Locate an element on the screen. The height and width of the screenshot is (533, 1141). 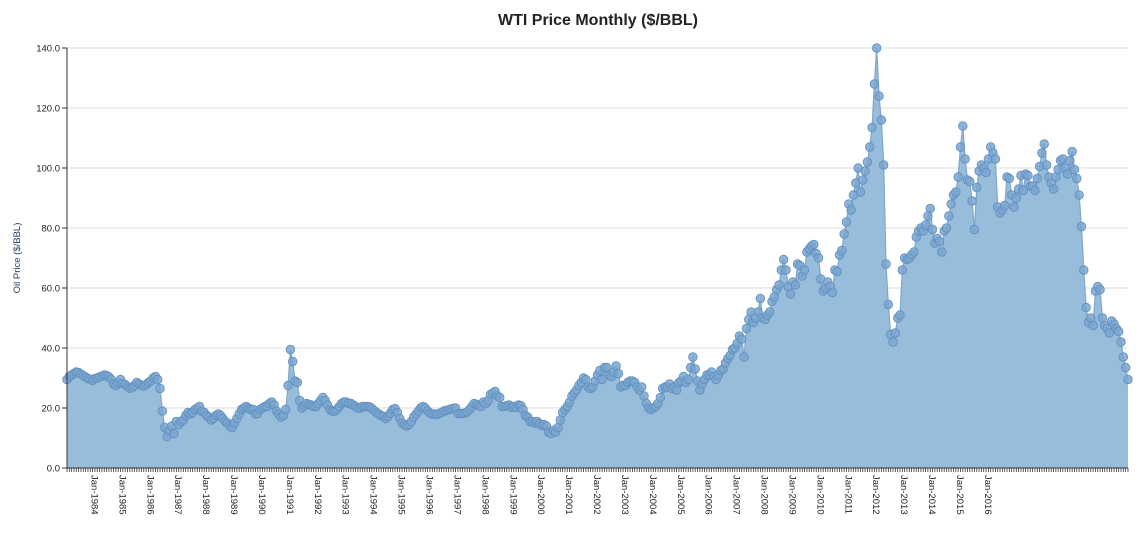
x-tick-label: Jan-1986 is located at coordinates (149, 495).